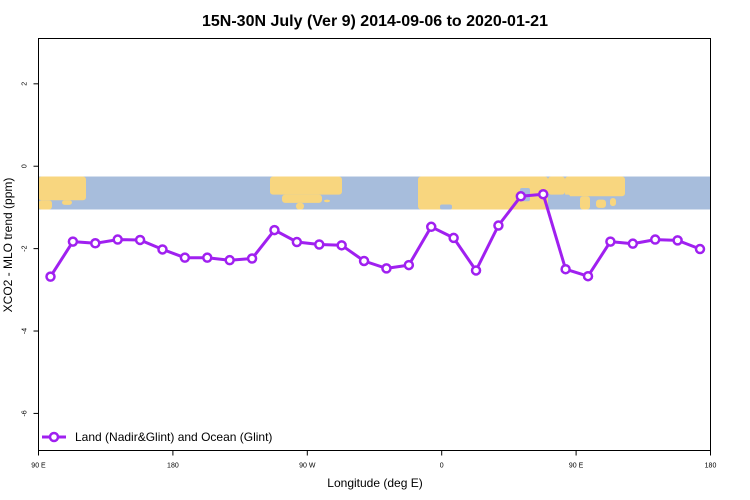 Image resolution: width=750 pixels, height=500 pixels. What do you see at coordinates (25, 248) in the screenshot?
I see `y-tick-label: -2` at bounding box center [25, 248].